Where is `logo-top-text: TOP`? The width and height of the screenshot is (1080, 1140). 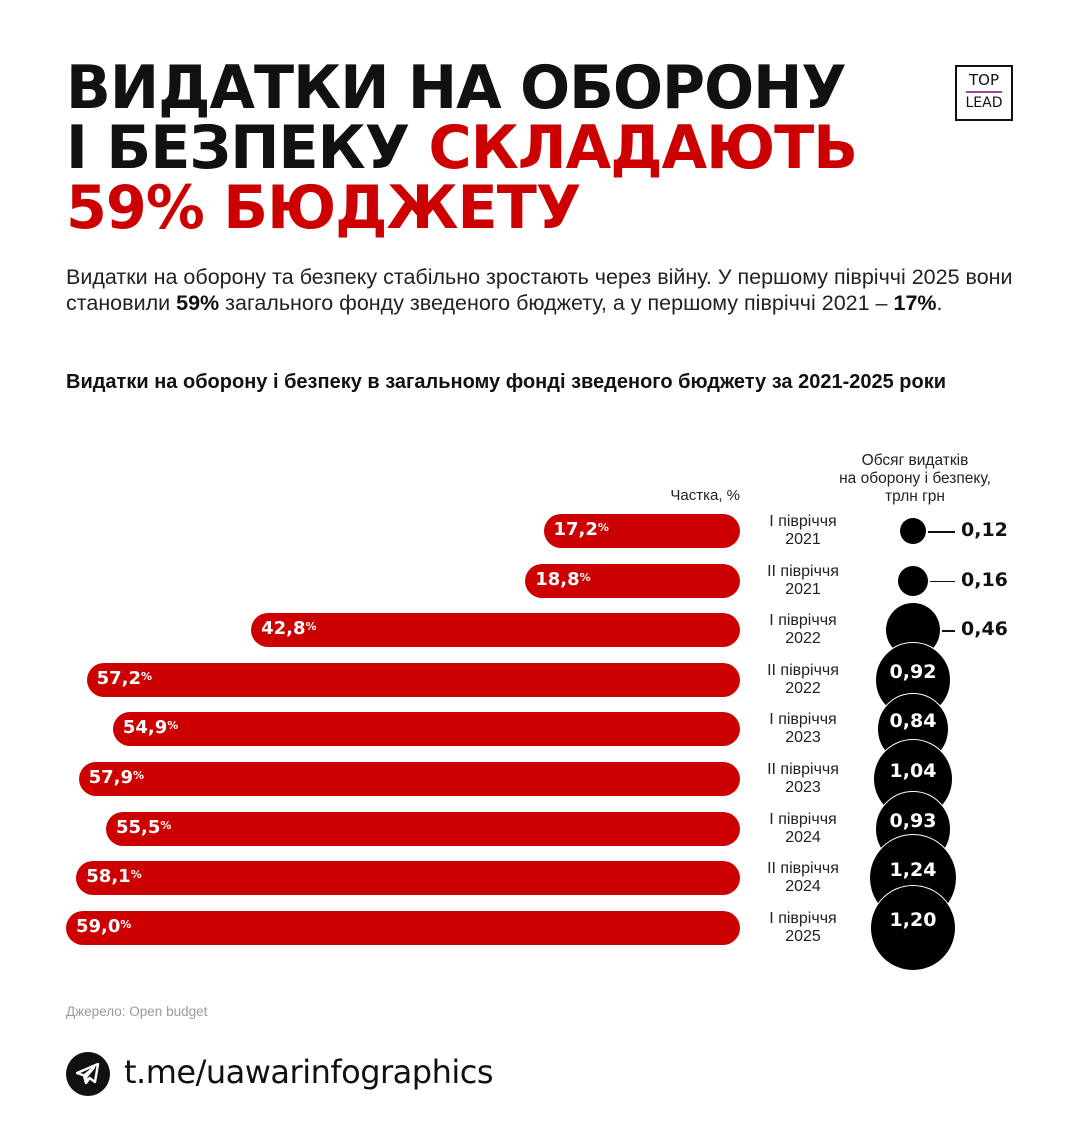 logo-top-text: TOP is located at coordinates (983, 80).